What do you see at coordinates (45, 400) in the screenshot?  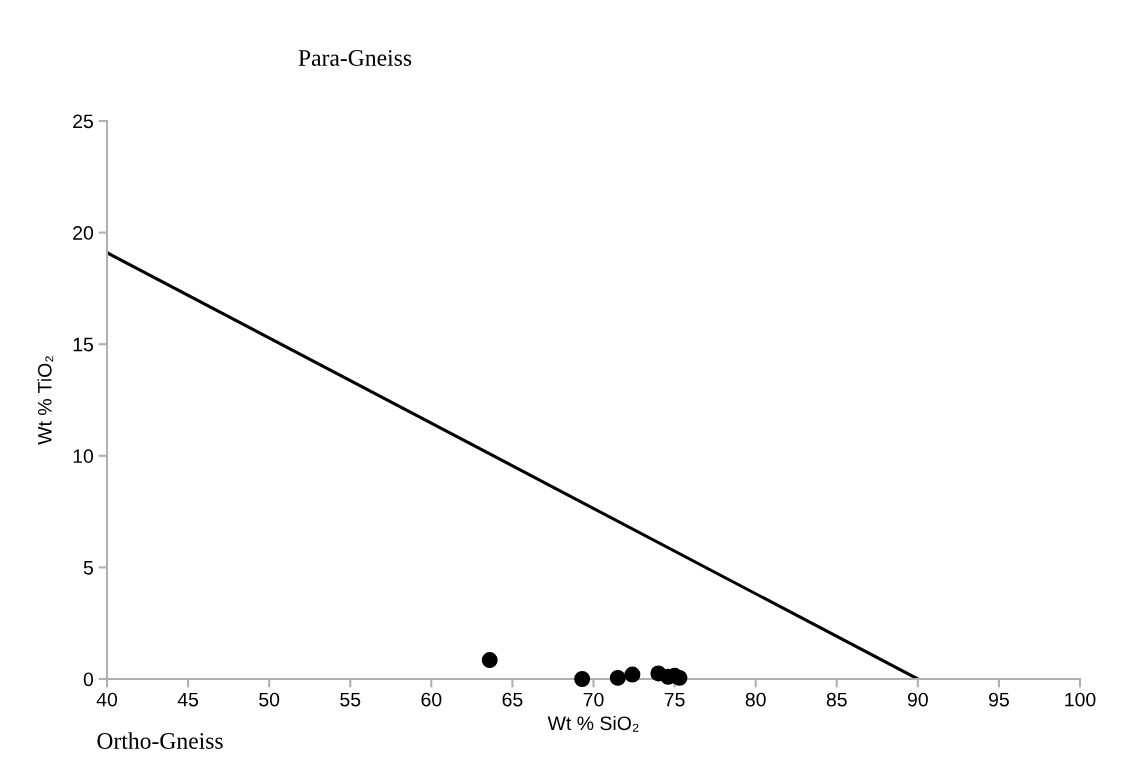 I see `y-axis-title: Wt % TiO₂` at bounding box center [45, 400].